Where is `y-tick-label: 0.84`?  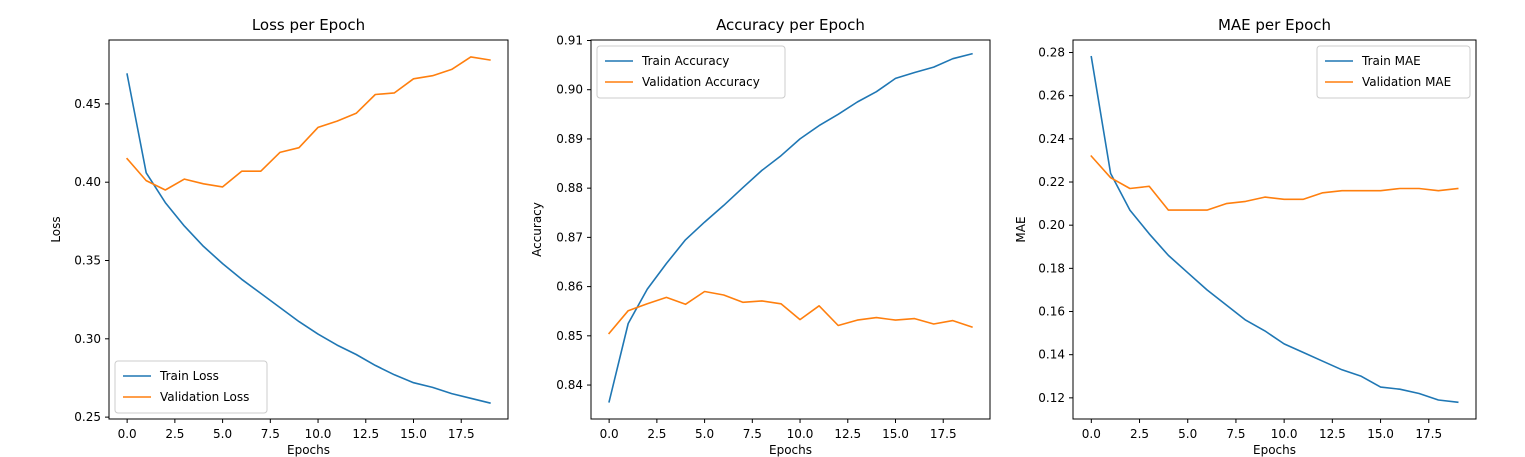
y-tick-label: 0.84 is located at coordinates (569, 385).